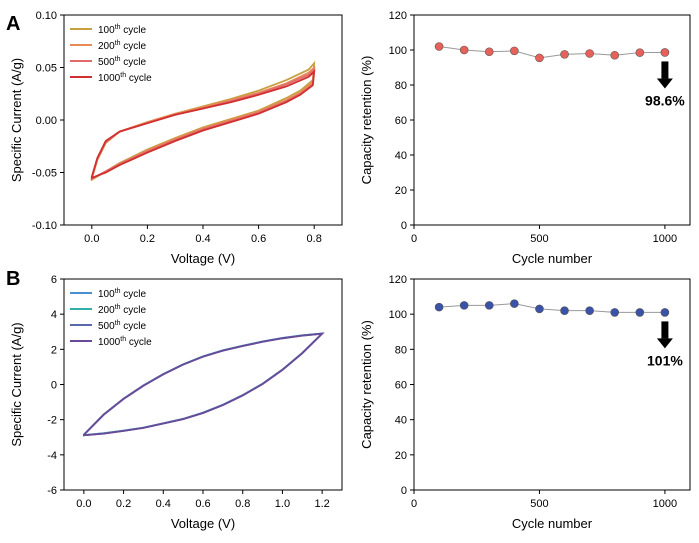 This screenshot has width=699, height=543. I want to click on y-tick-label: -4, so click(52, 456).